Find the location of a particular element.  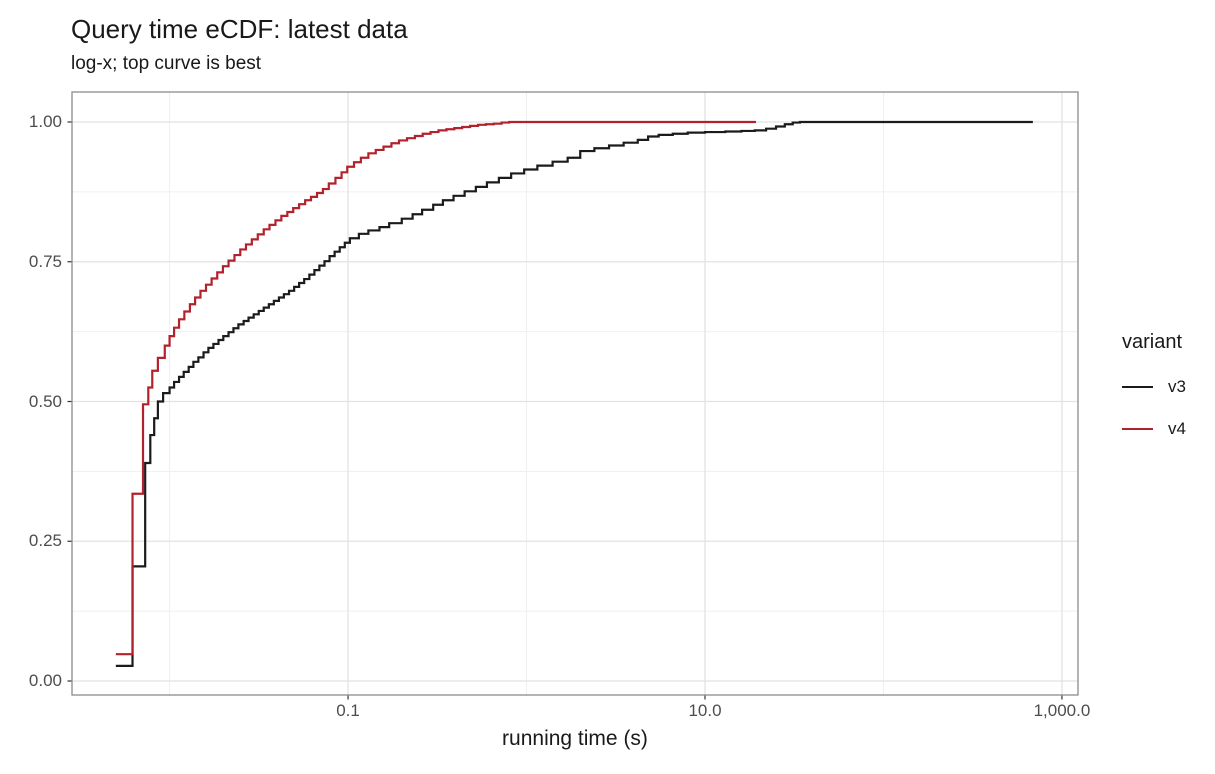

legend-label: v3 is located at coordinates (1177, 386).